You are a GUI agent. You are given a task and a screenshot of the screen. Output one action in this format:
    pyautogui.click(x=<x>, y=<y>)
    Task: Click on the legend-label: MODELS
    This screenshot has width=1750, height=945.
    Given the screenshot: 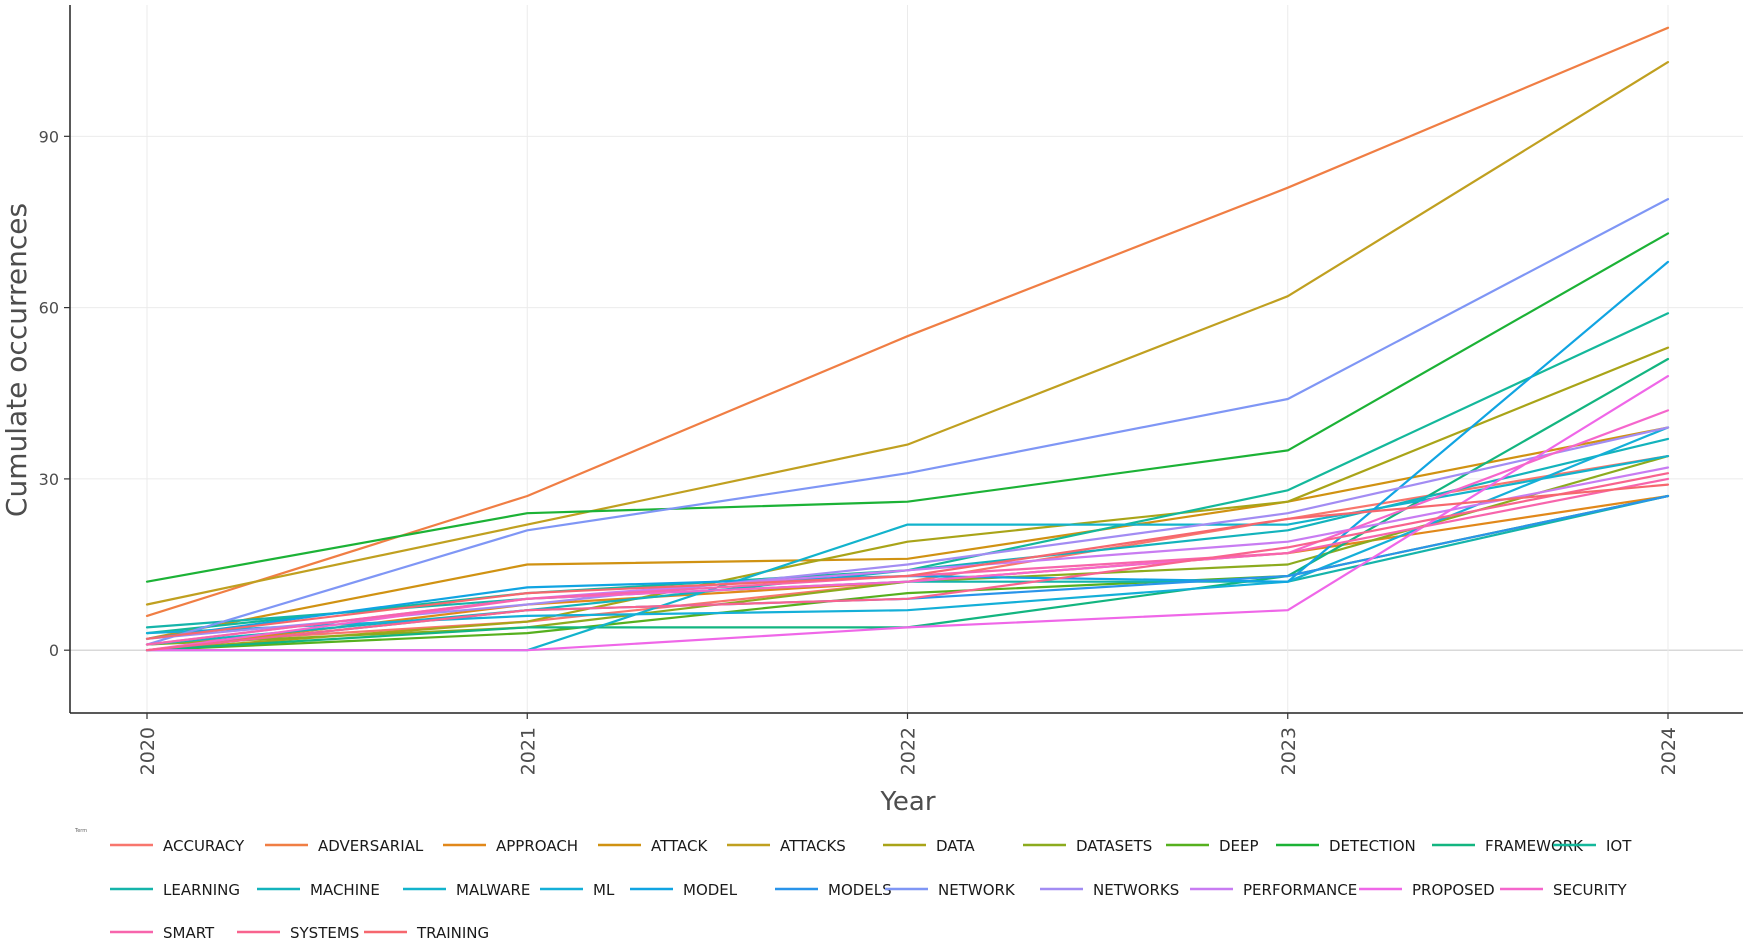 What is the action you would take?
    pyautogui.click(x=860, y=890)
    